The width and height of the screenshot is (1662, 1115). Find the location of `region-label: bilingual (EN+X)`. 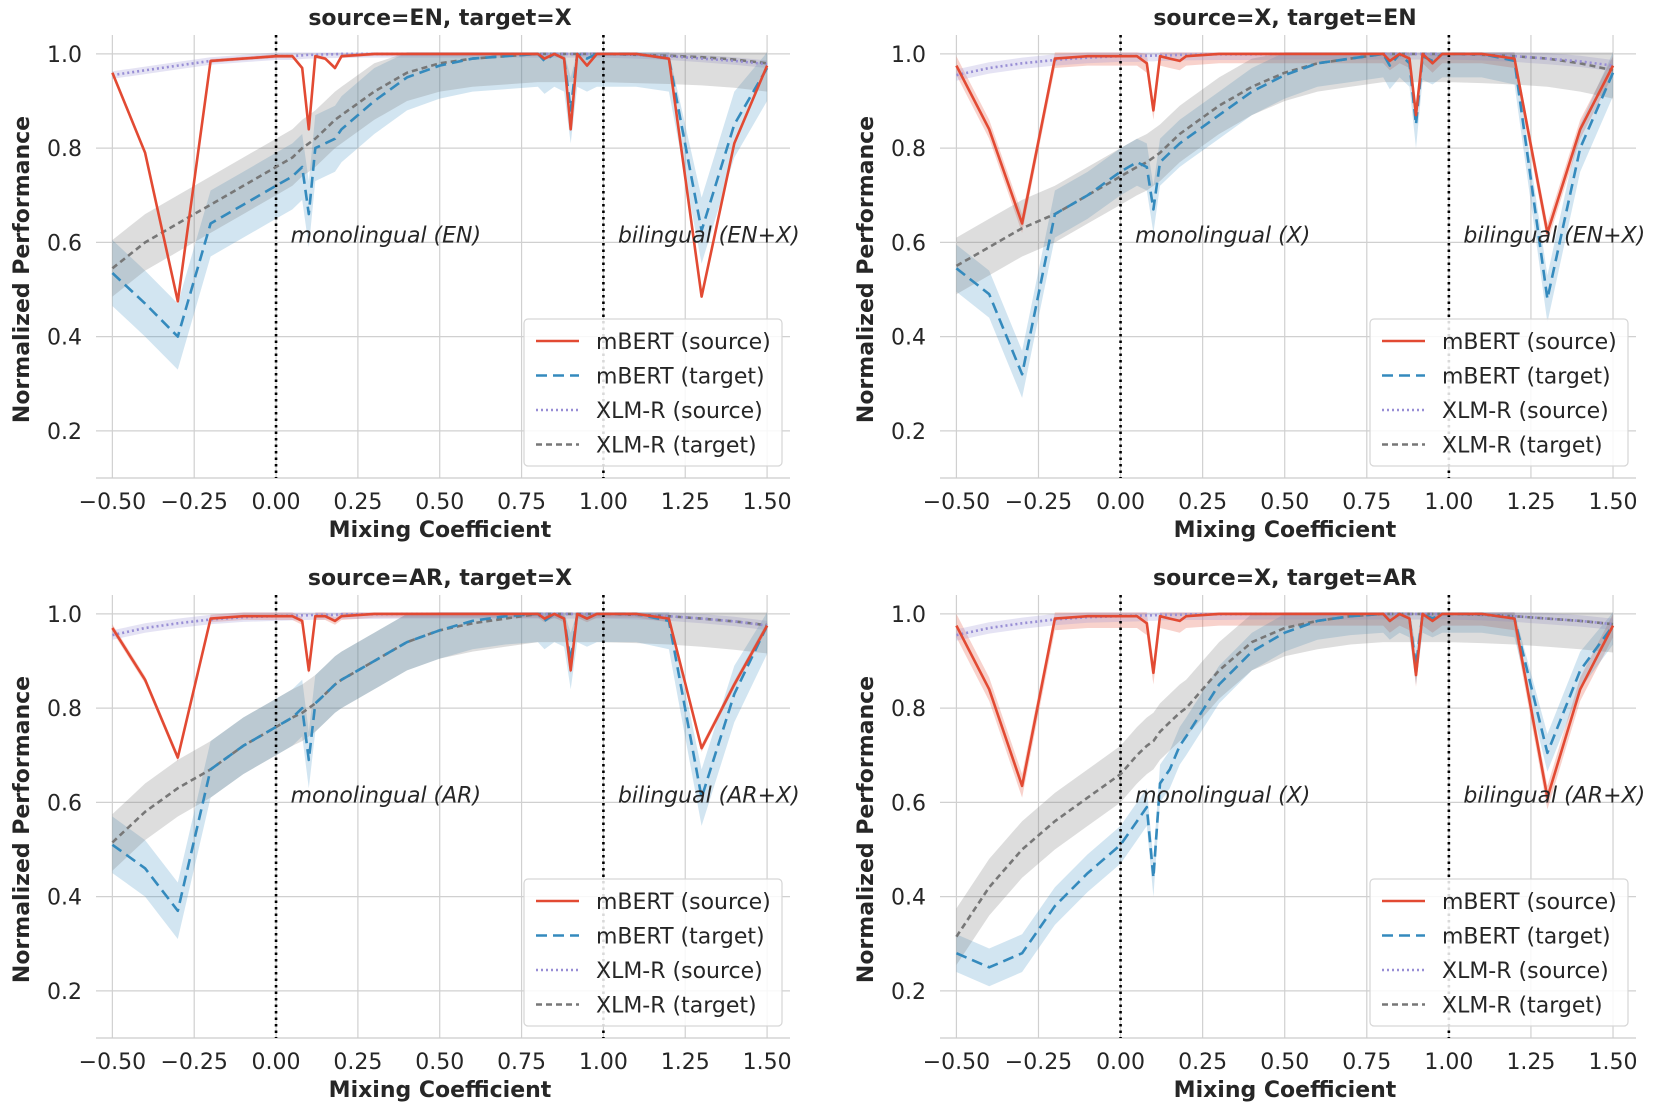

region-label: bilingual (EN+X) is located at coordinates (709, 235).